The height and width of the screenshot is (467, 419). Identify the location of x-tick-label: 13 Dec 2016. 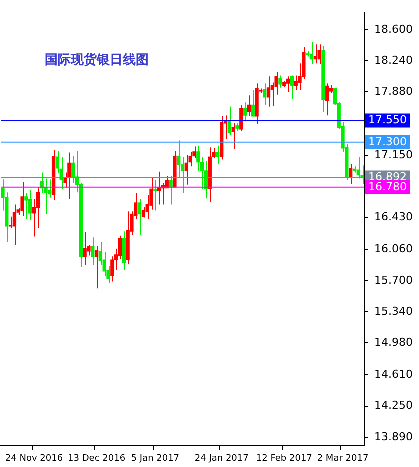
(97, 459).